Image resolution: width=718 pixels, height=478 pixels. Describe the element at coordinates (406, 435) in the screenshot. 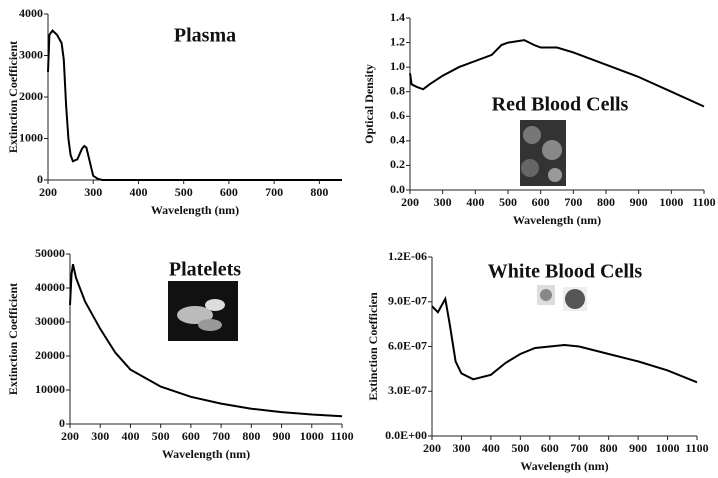

I see `y-tick-label: 0.0E+00` at that location.